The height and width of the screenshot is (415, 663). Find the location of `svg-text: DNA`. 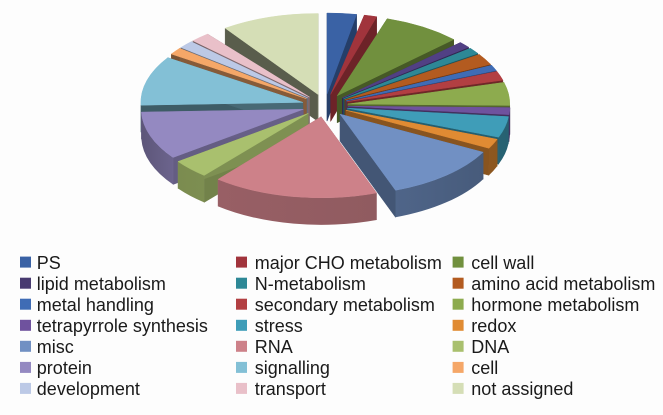

svg-text: DNA is located at coordinates (490, 347).